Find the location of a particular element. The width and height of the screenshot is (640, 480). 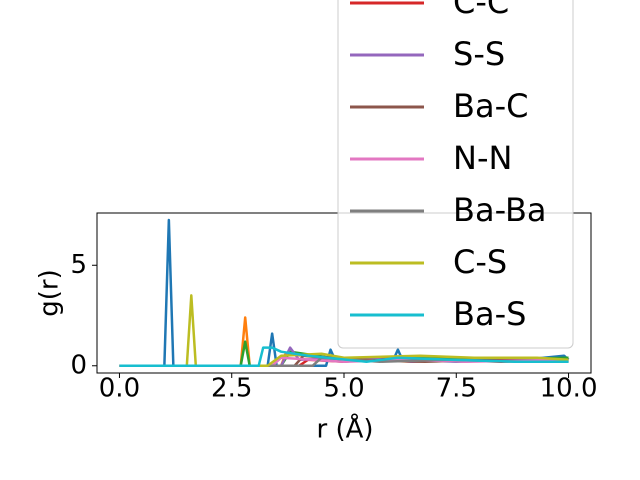

x-axis-label: r (Å) is located at coordinates (344, 429).